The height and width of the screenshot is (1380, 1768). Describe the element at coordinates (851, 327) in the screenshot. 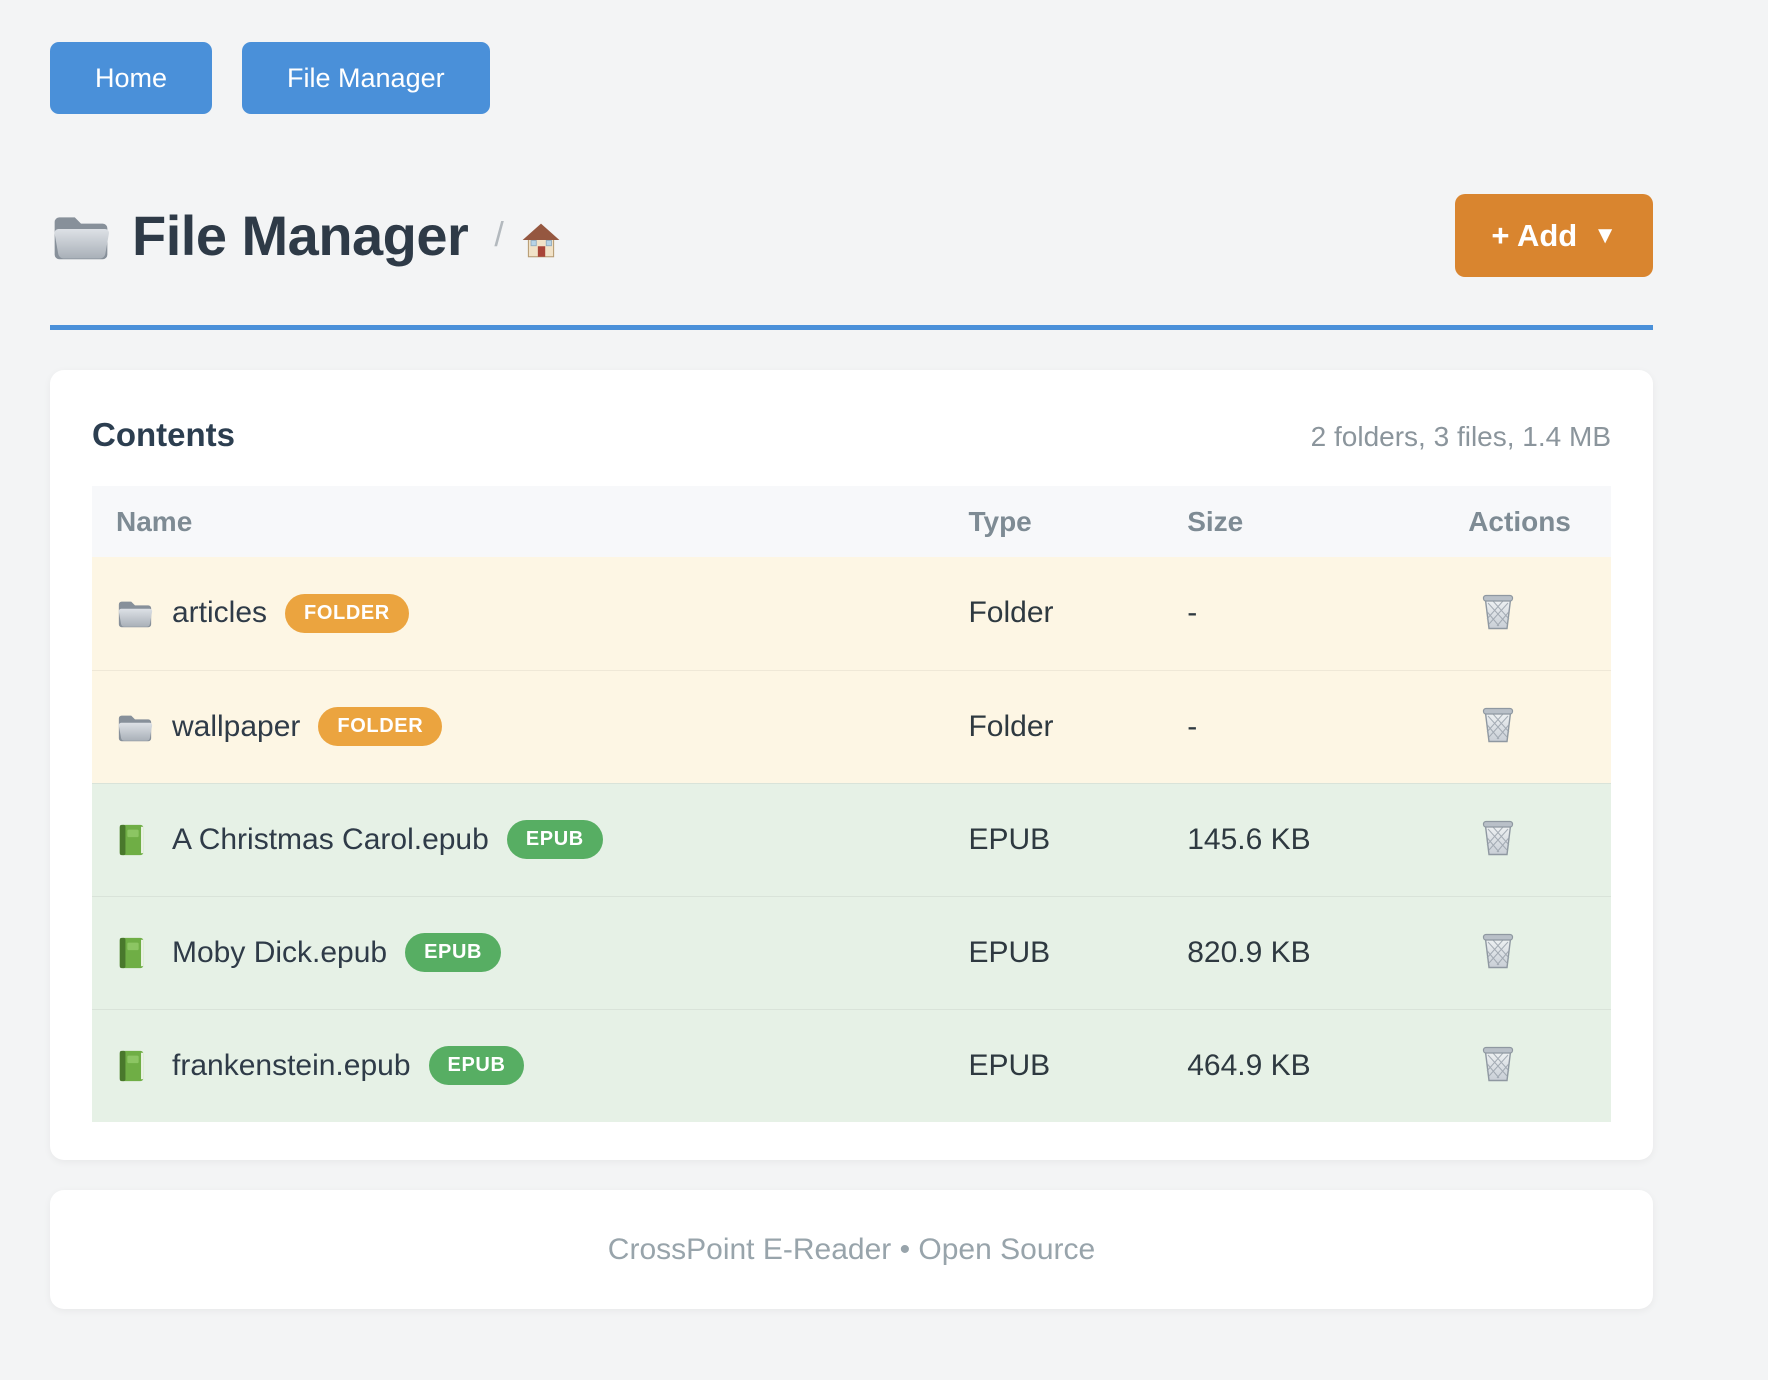

I see `title-divider` at that location.